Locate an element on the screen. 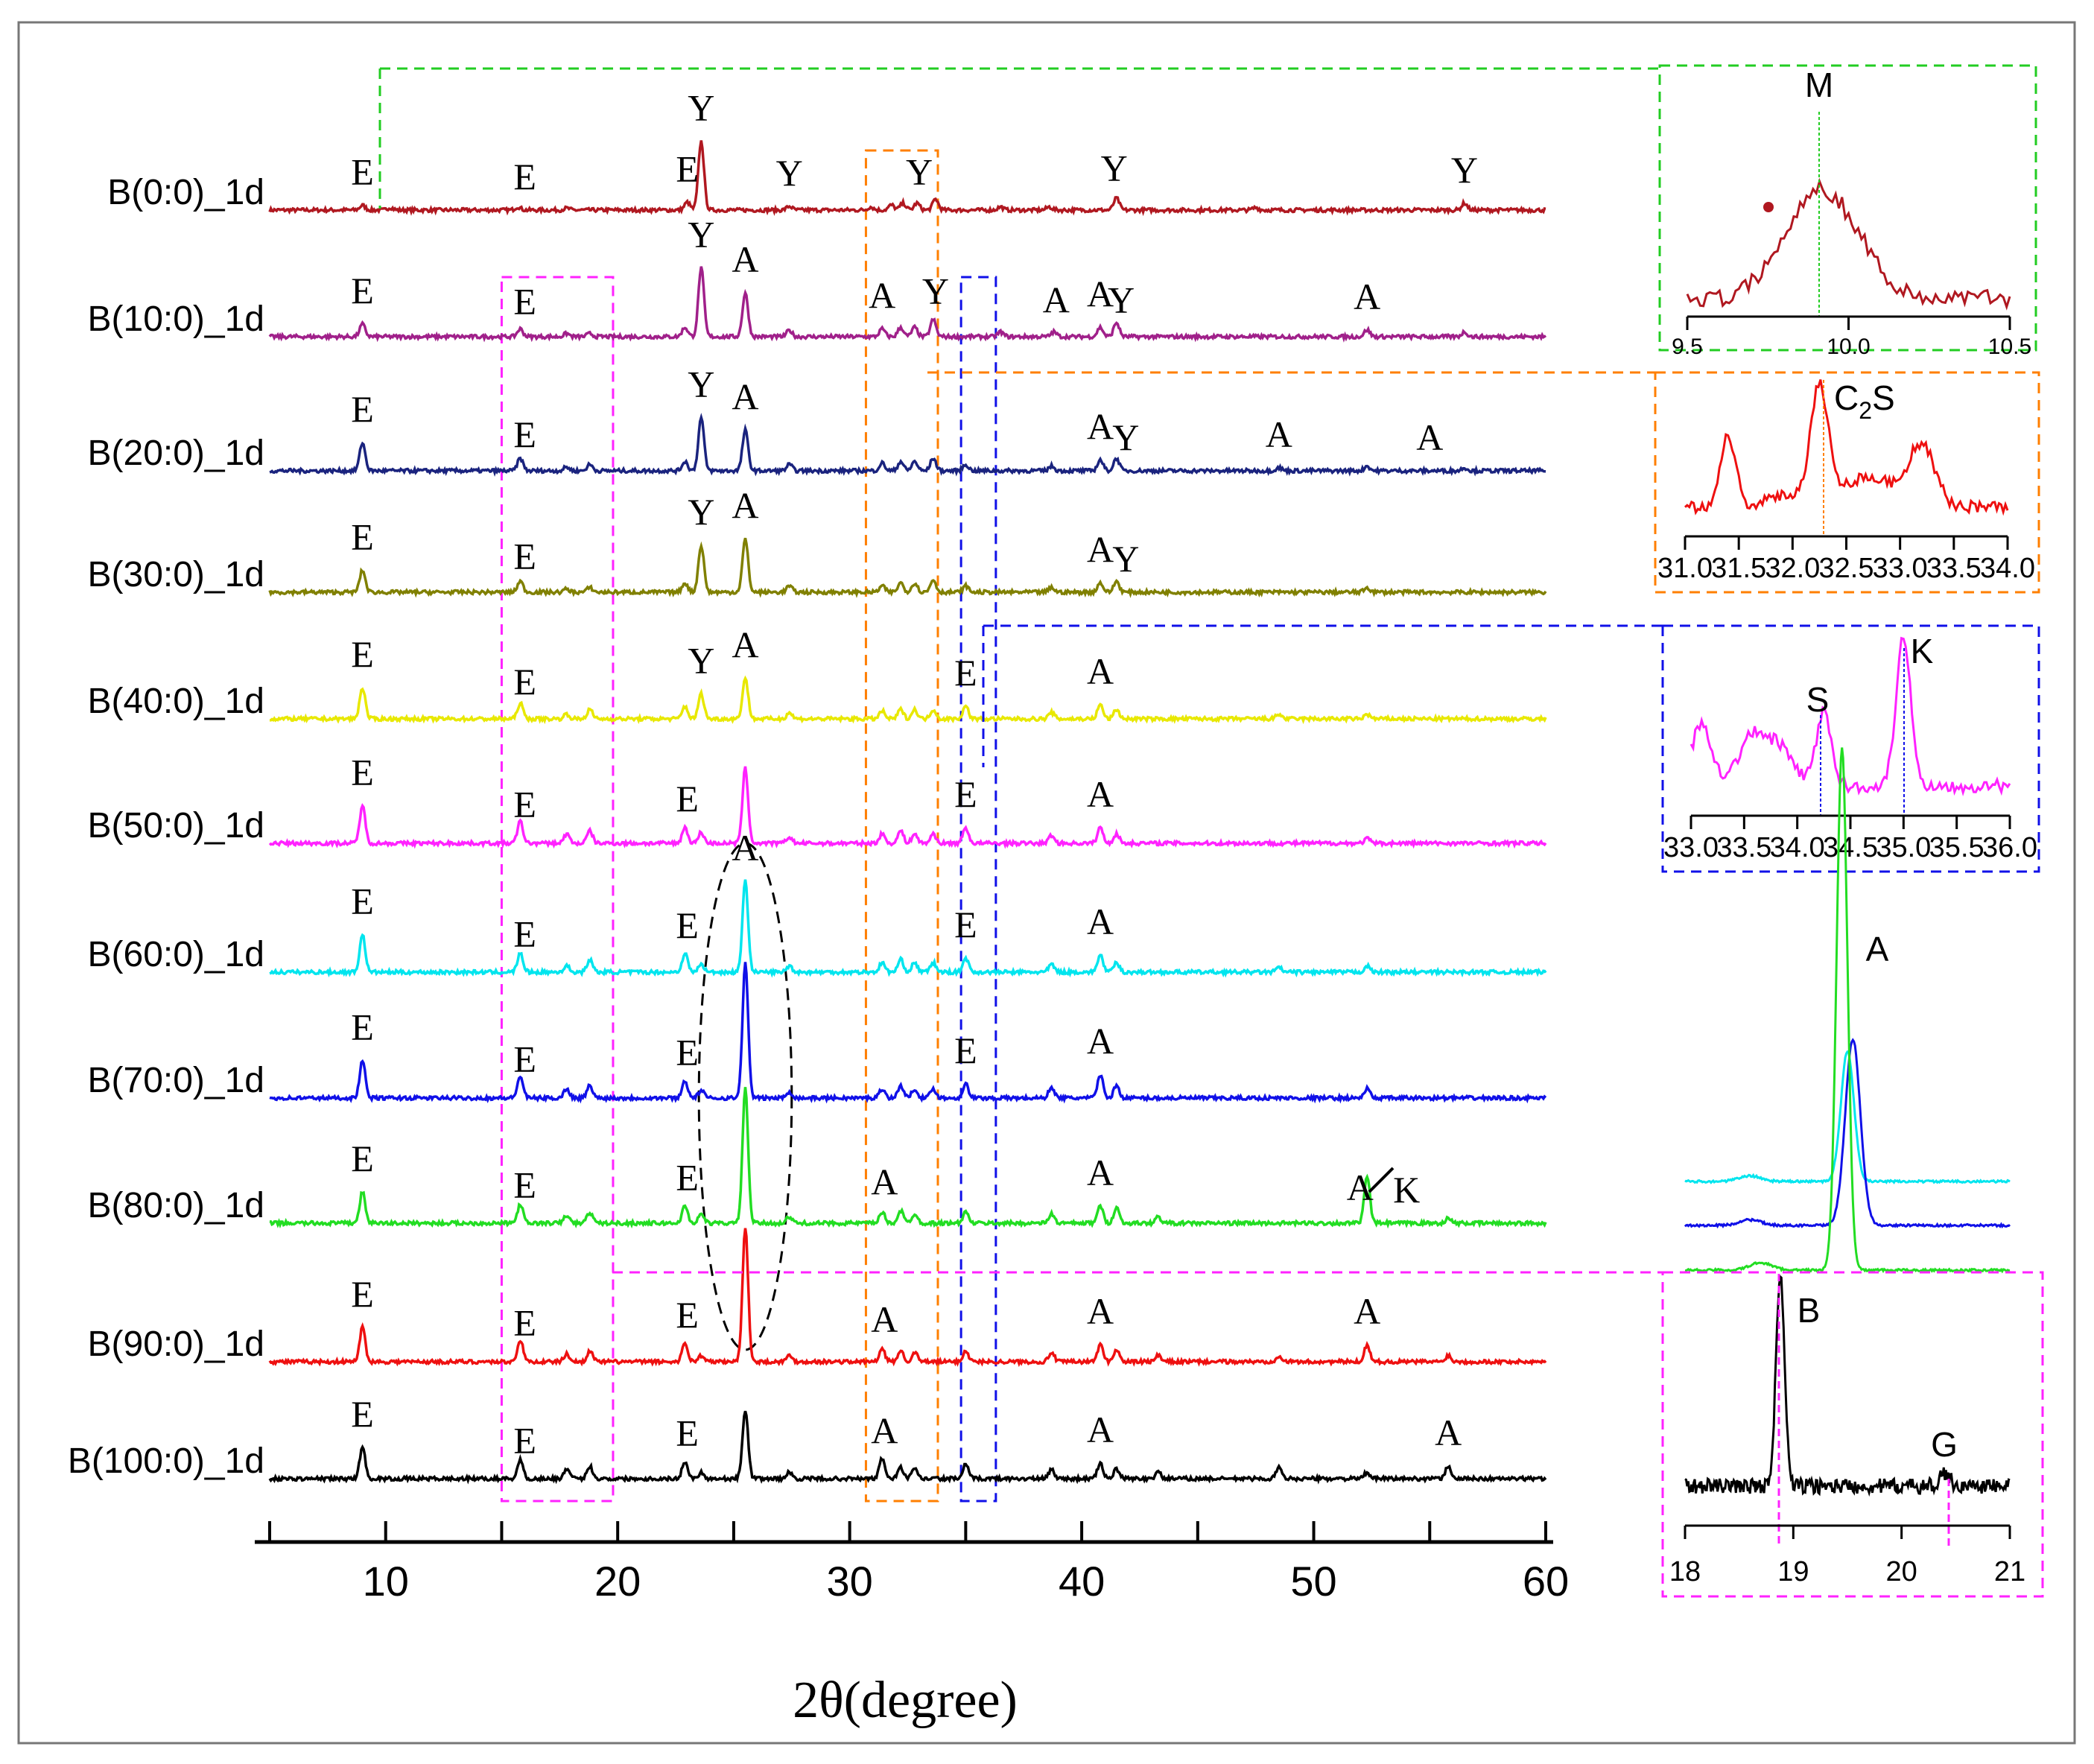  trace-B(50:0)_1d is located at coordinates (908, 807).